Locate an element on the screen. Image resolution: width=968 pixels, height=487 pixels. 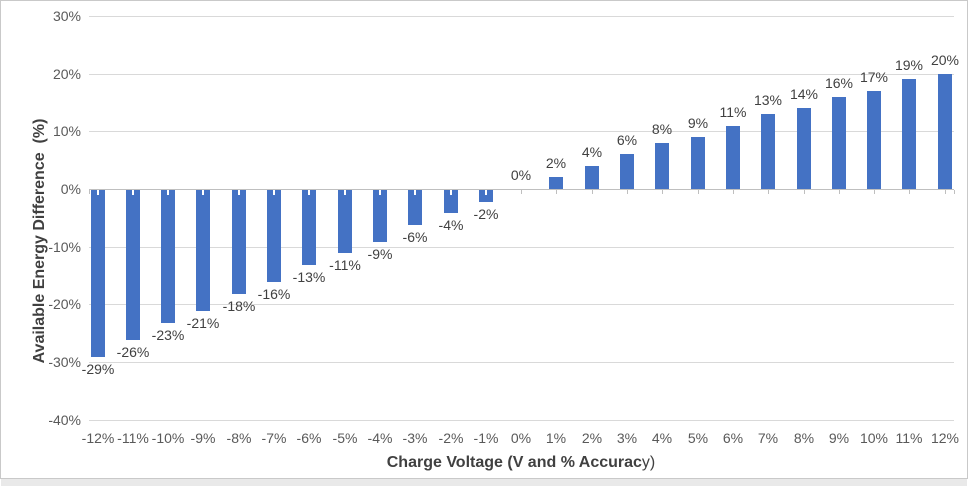
x-axis-title-bold: Charge Voltage (V and % Accurac is located at coordinates (514, 462).